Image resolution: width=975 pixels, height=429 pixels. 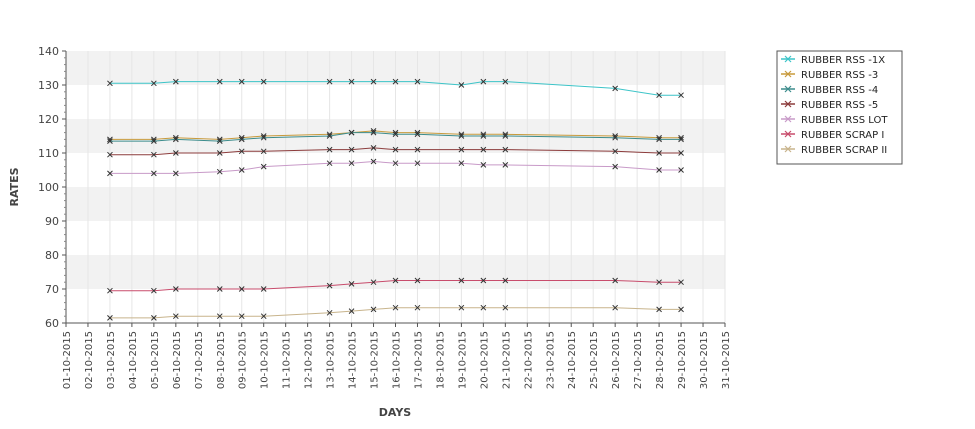 I want to click on legend-item: RUBBER RSS -3, so click(x=829, y=75).